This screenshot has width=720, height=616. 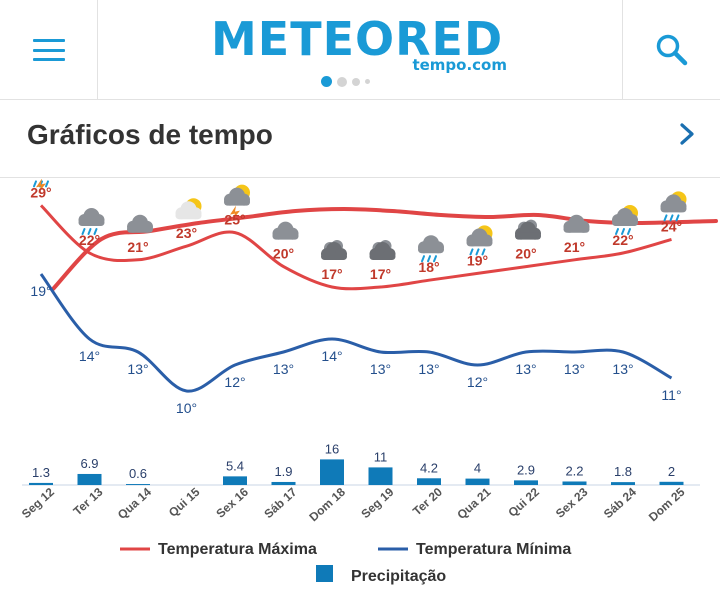 I want to click on carousel-dots, so click(x=345, y=81).